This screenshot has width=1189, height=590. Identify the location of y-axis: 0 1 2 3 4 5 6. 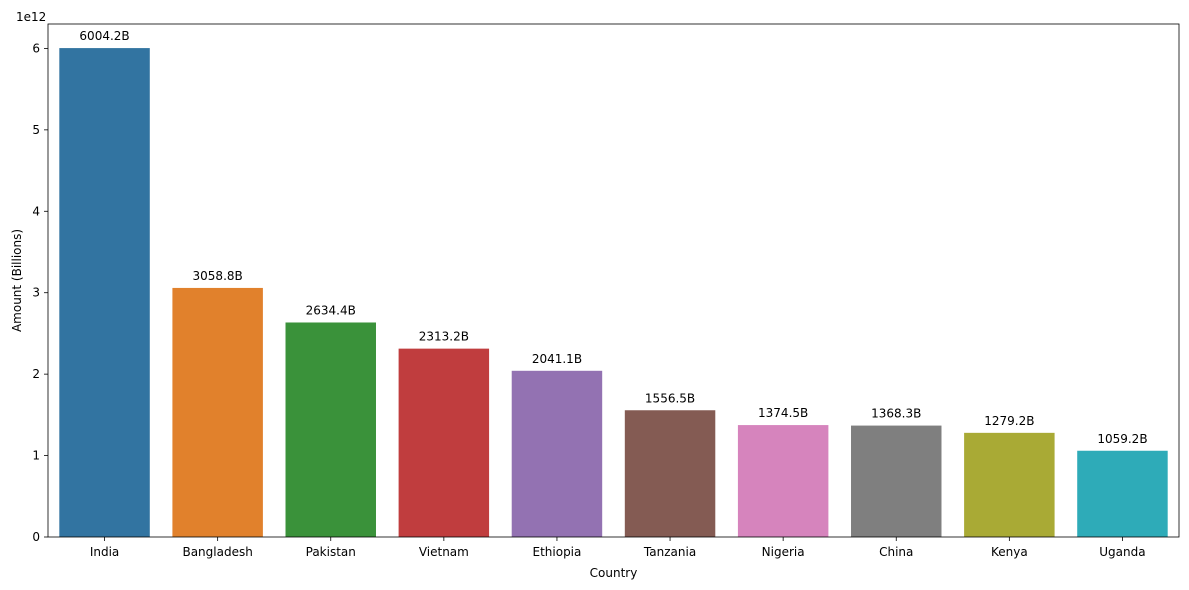
(40, 292).